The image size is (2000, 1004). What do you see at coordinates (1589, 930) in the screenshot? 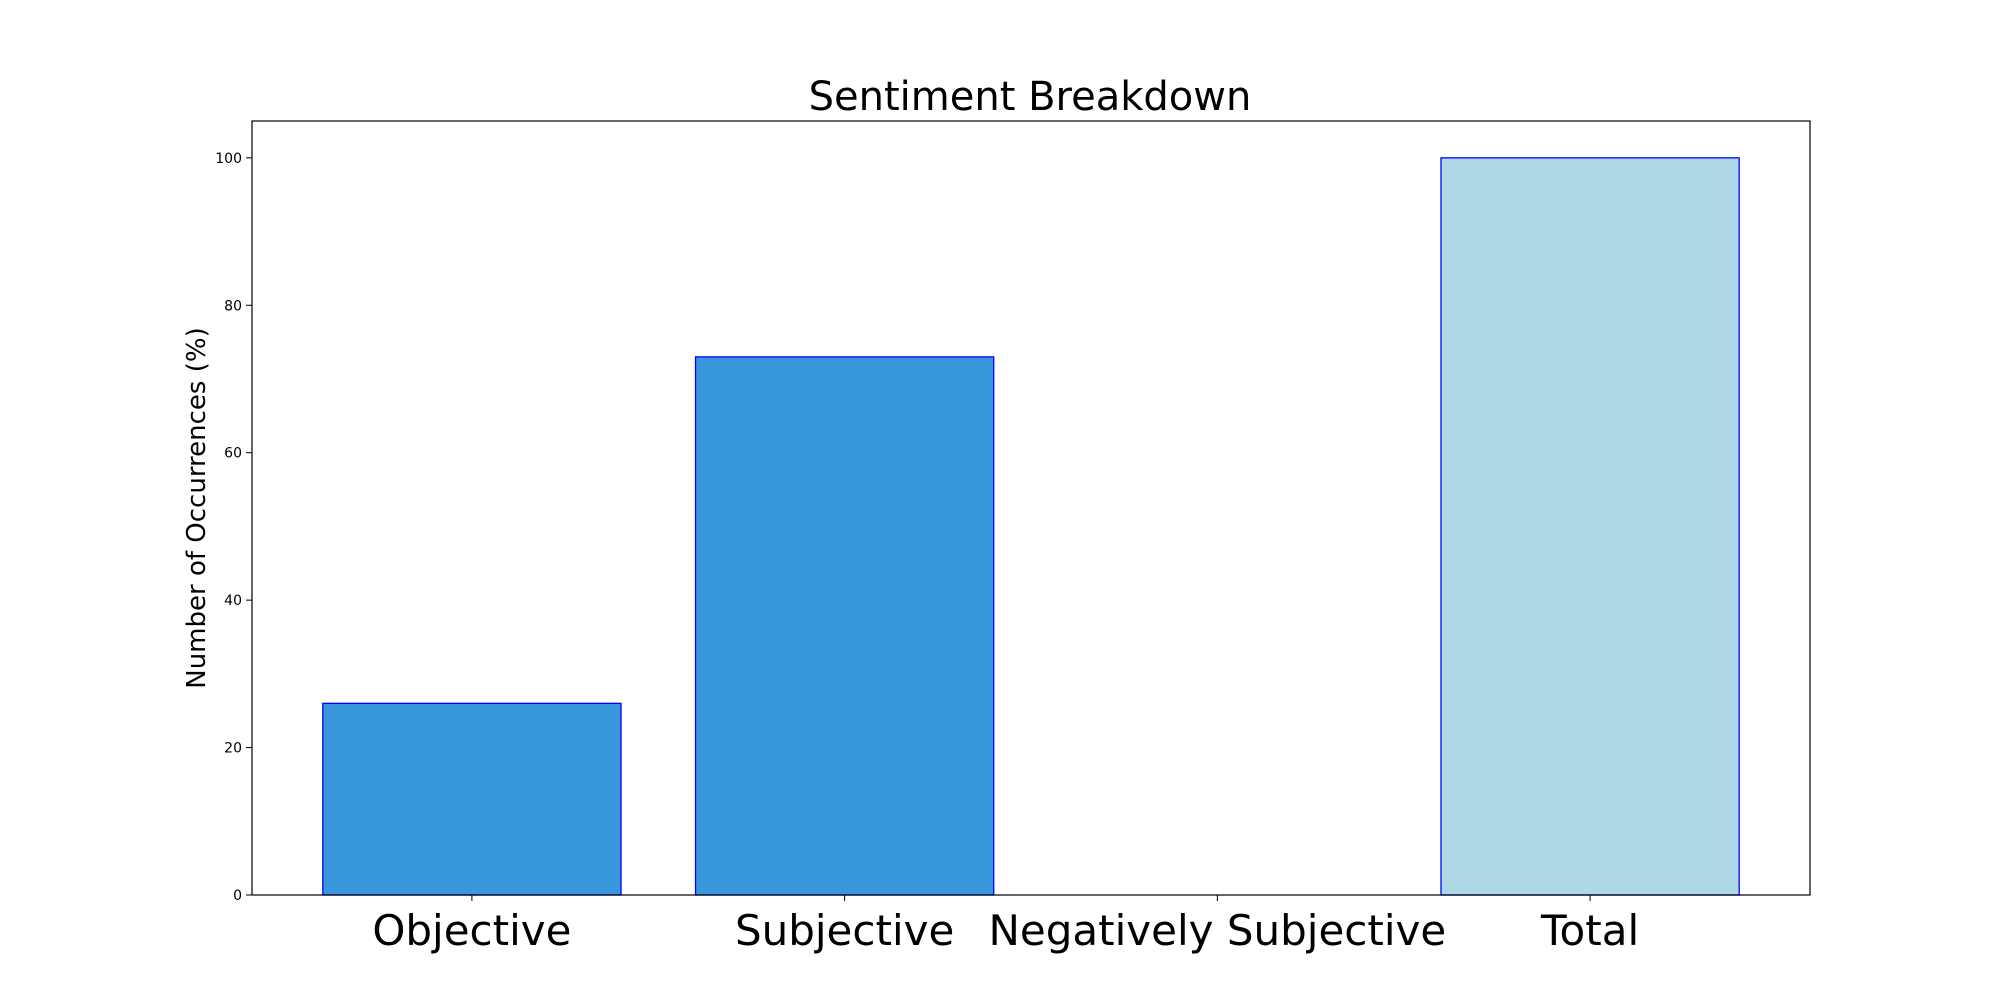
I see `x-tick-label: Total` at bounding box center [1589, 930].